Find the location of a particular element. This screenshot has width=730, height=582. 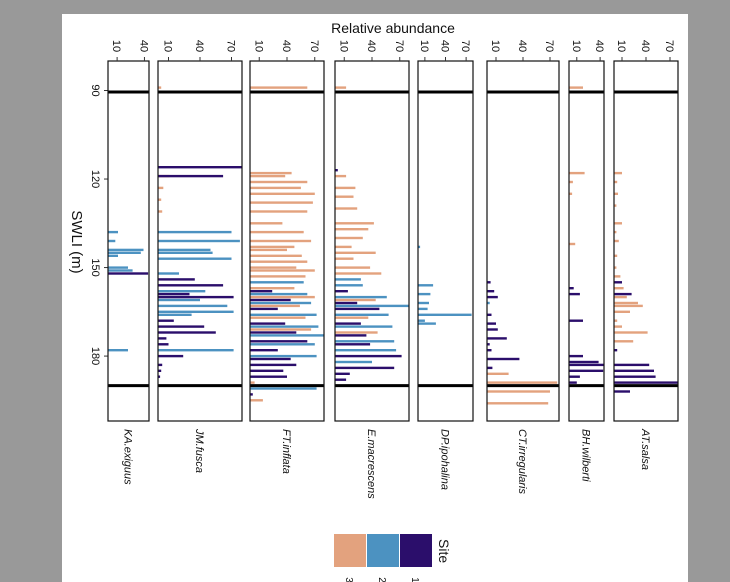

panel-name: BH.wilberti is located at coordinates (586, 455).